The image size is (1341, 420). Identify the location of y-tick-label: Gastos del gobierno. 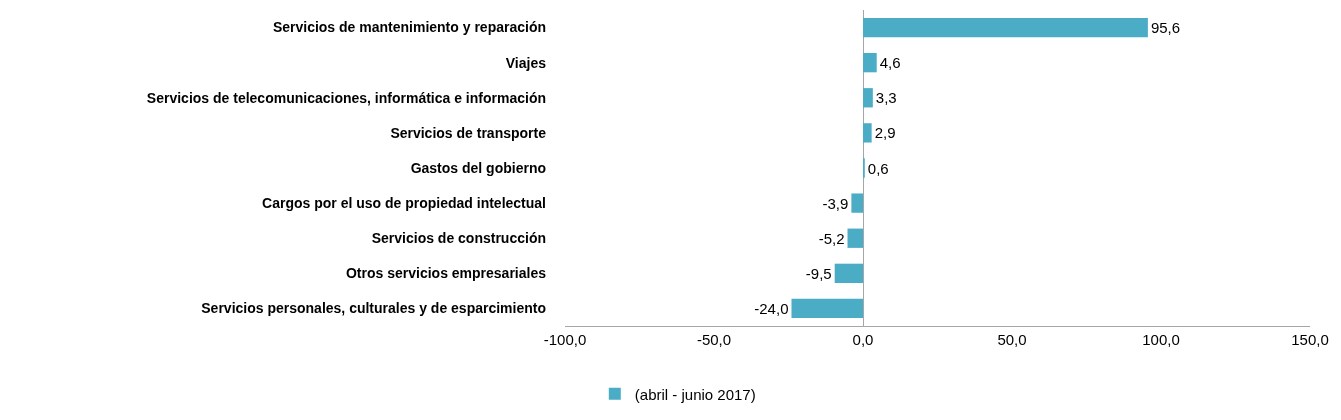
(478, 167).